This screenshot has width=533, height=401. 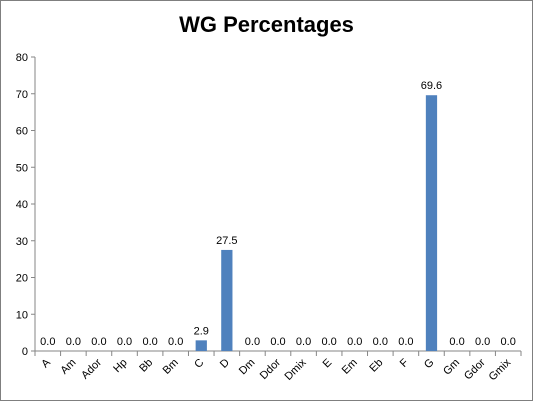 I want to click on data-label-Em: 0.0, so click(x=354, y=342).